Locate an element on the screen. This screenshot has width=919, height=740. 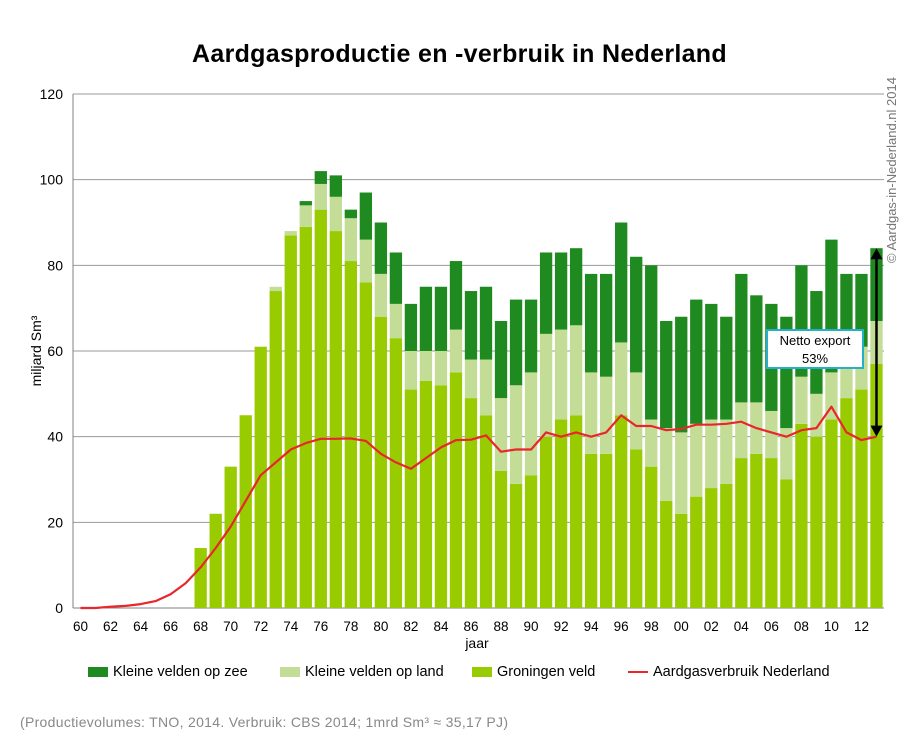
x-tick-label: 98 is located at coordinates (651, 626).